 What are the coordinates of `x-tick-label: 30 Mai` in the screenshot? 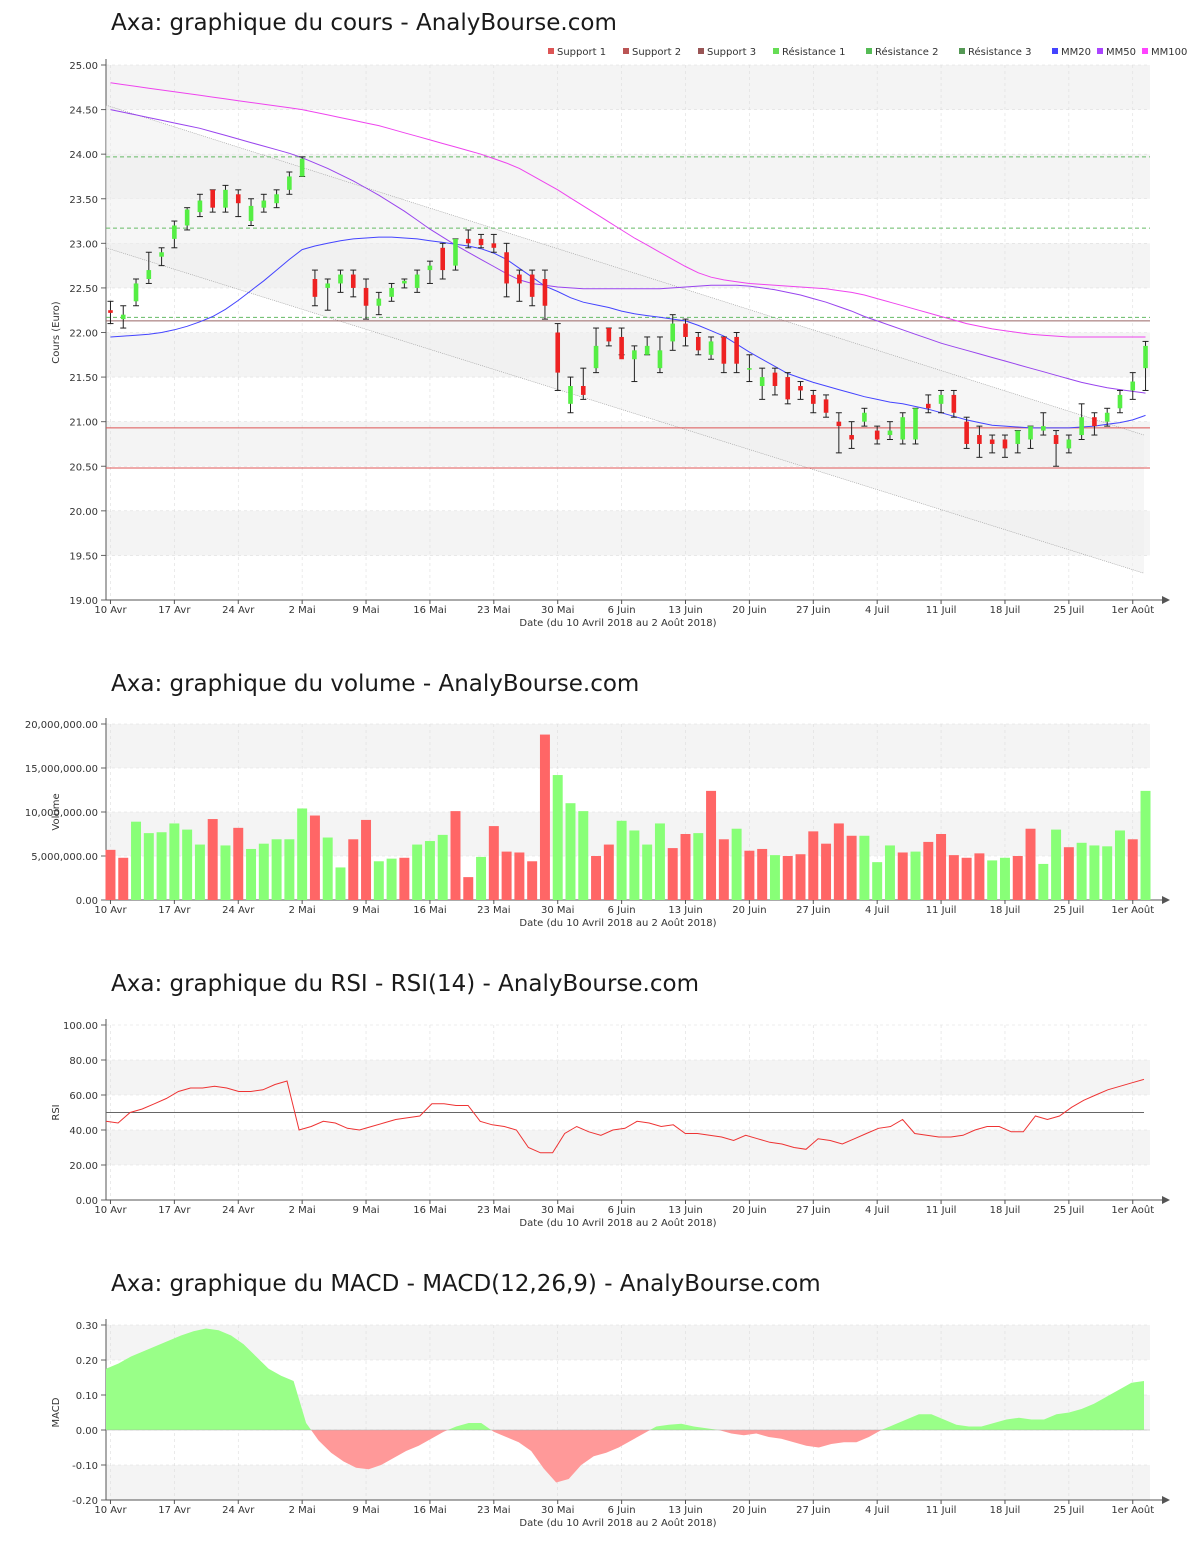 It's located at (557, 1210).